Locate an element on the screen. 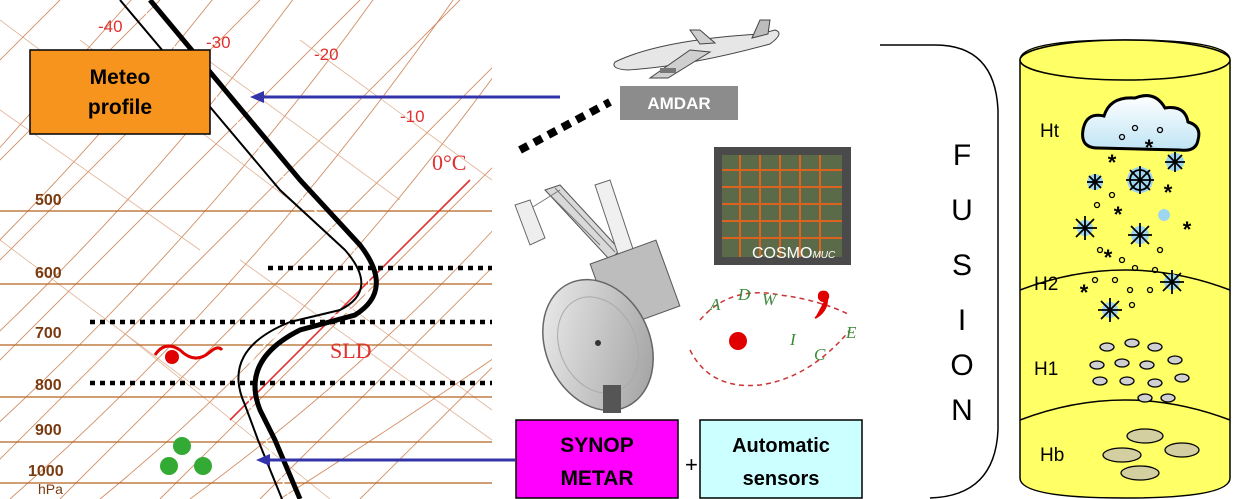  synop-line-1: SYNOP is located at coordinates (597, 445).